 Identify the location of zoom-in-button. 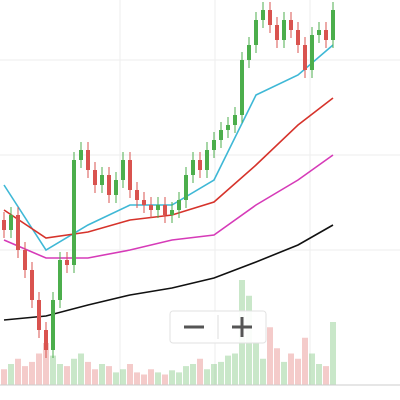
(242, 327).